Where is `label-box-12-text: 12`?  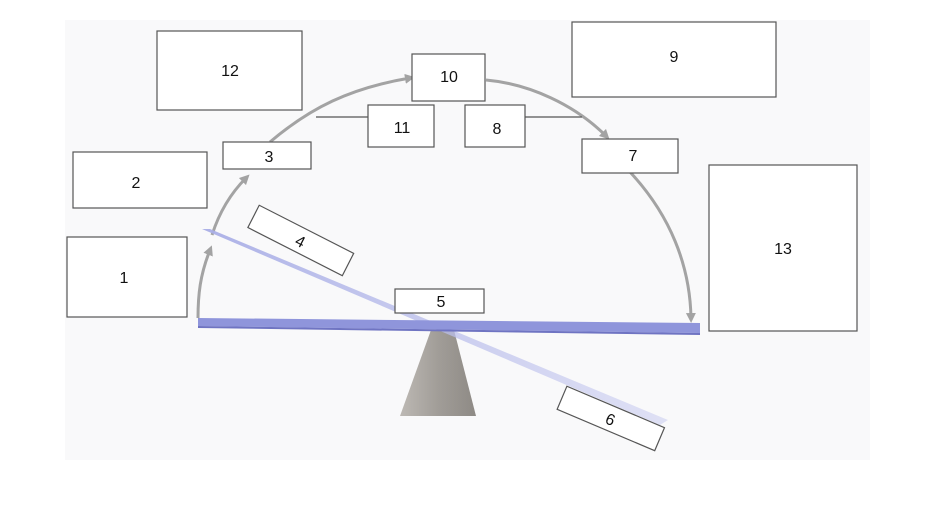 label-box-12-text: 12 is located at coordinates (230, 71).